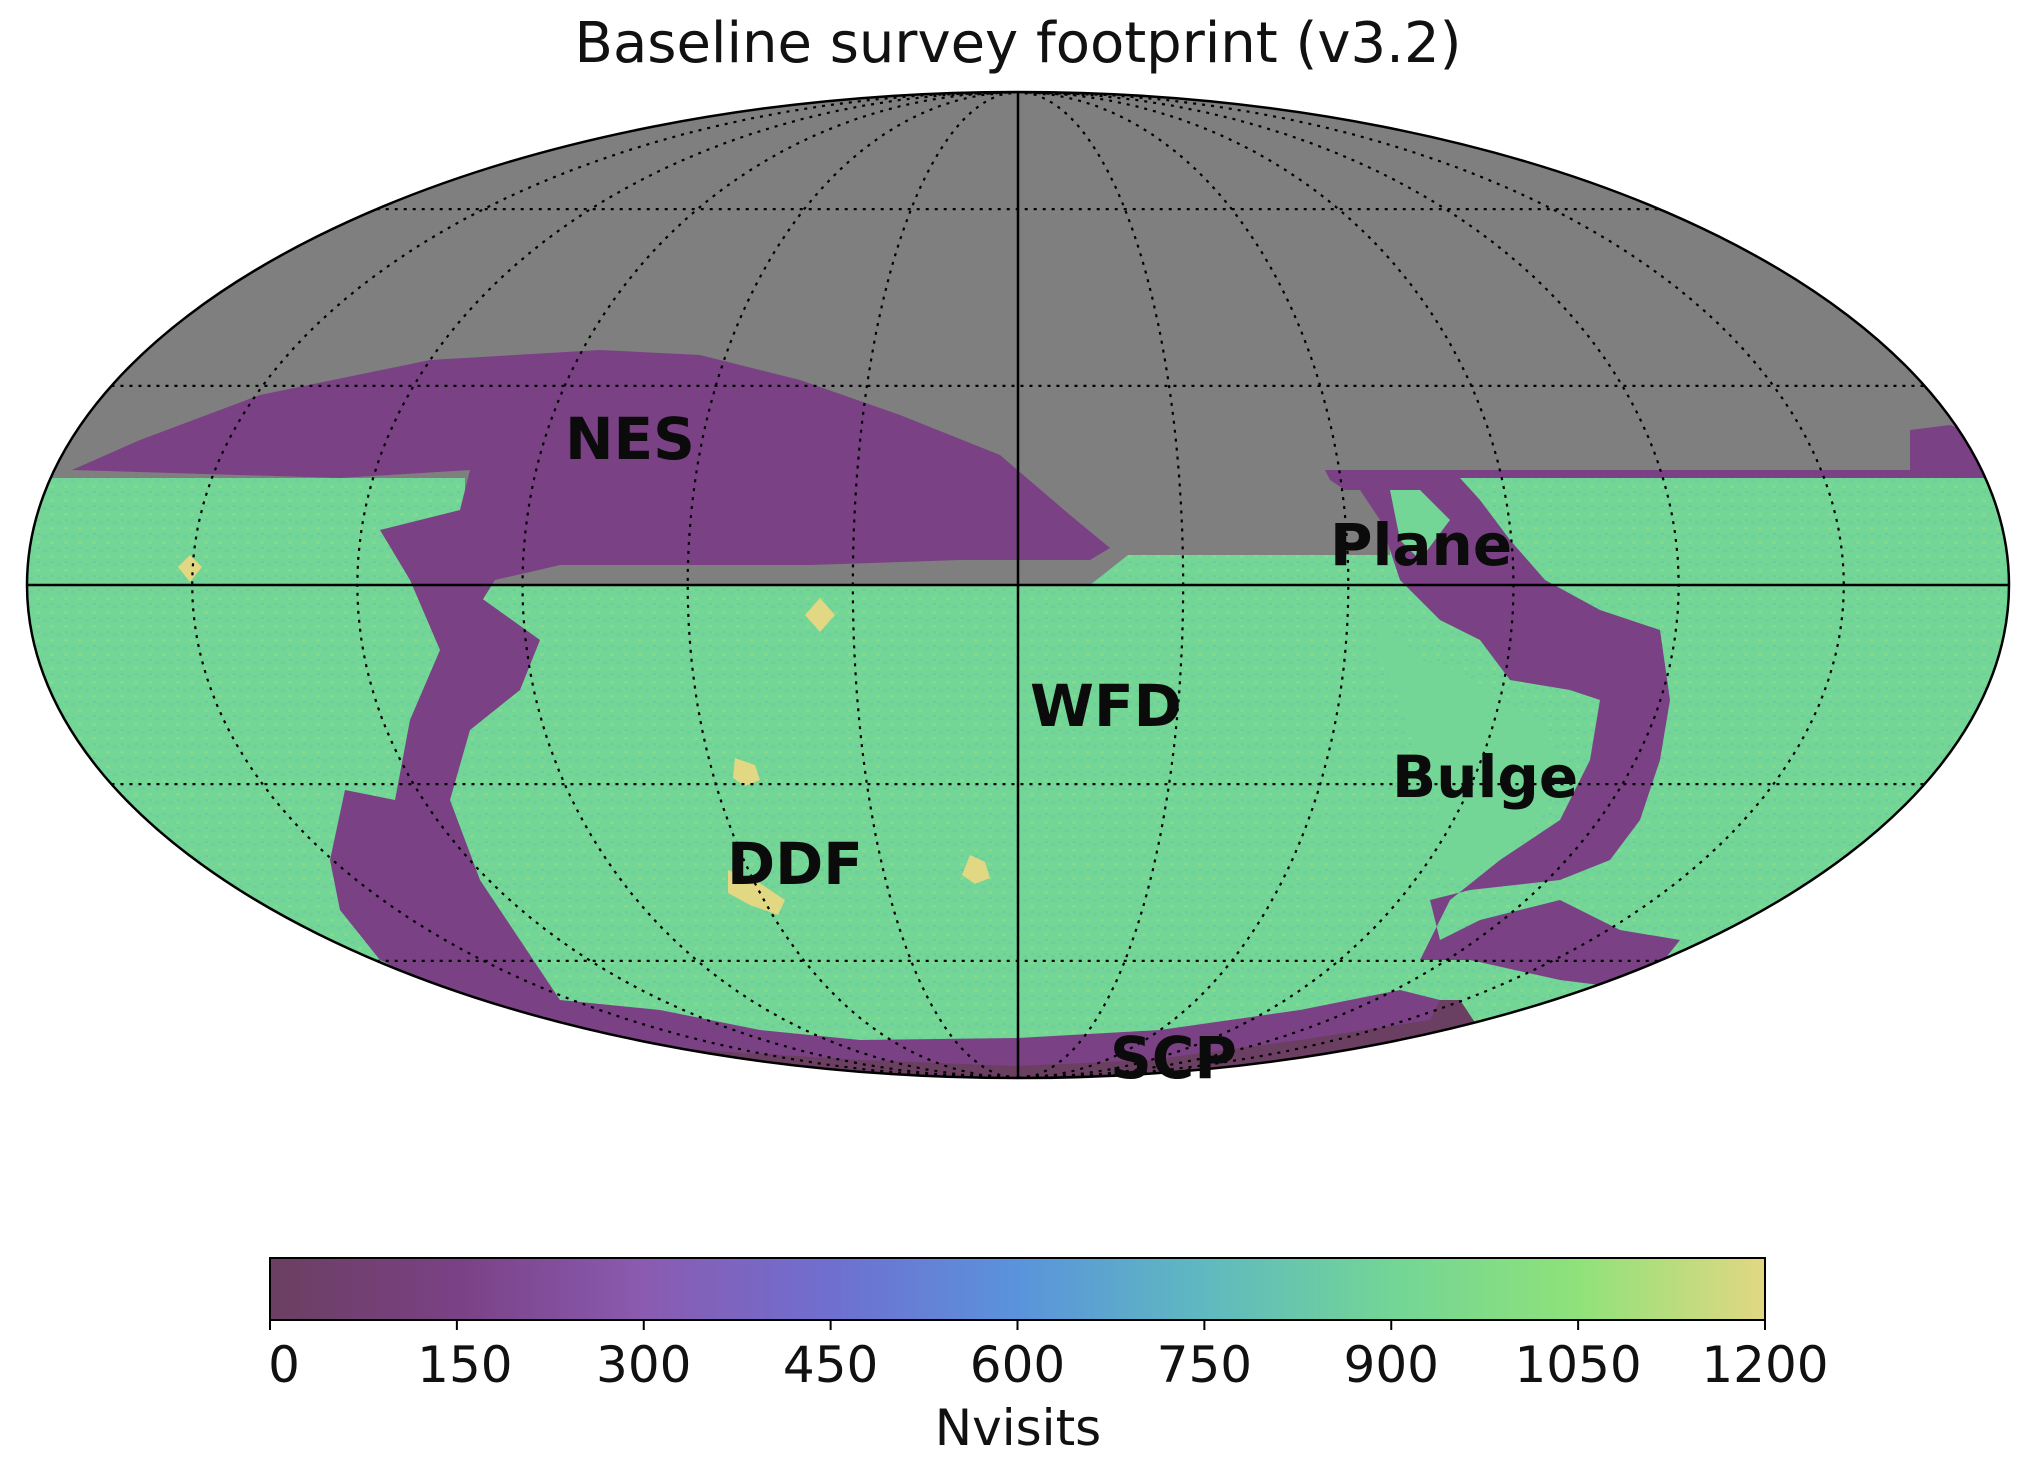 The width and height of the screenshot is (2030, 1470). I want to click on nes-arm, so click(465, 825).